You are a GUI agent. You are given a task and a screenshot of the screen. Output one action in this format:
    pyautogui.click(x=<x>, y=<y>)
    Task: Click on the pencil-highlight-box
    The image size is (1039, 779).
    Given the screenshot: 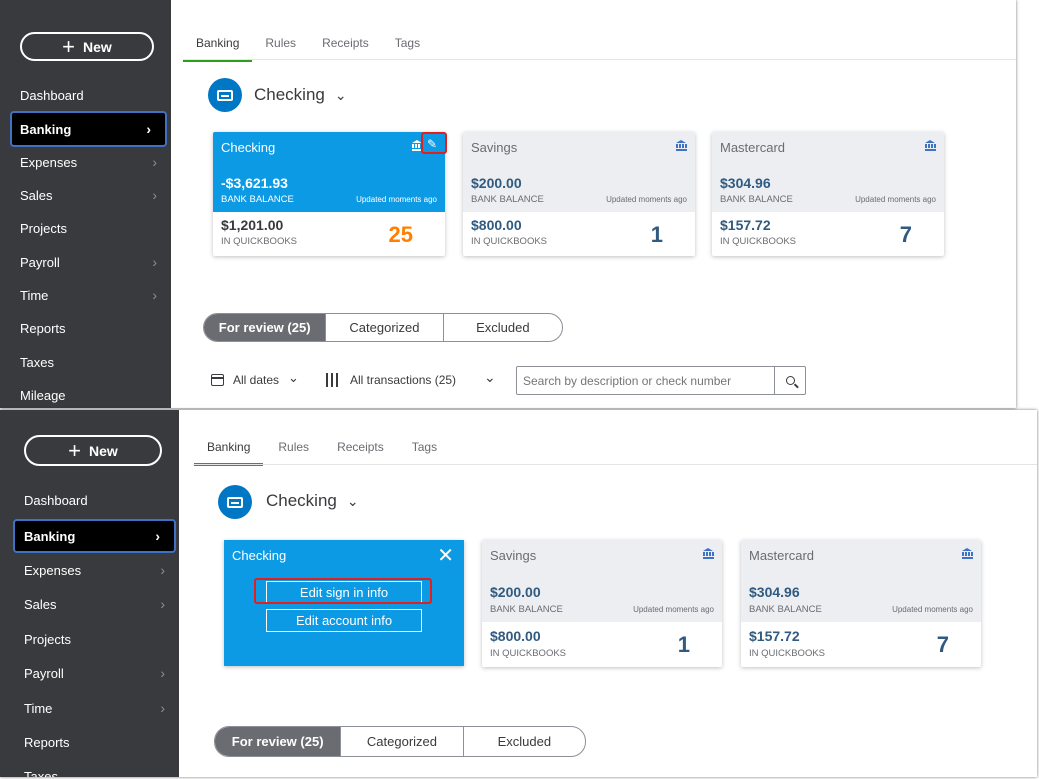 What is the action you would take?
    pyautogui.click(x=434, y=143)
    